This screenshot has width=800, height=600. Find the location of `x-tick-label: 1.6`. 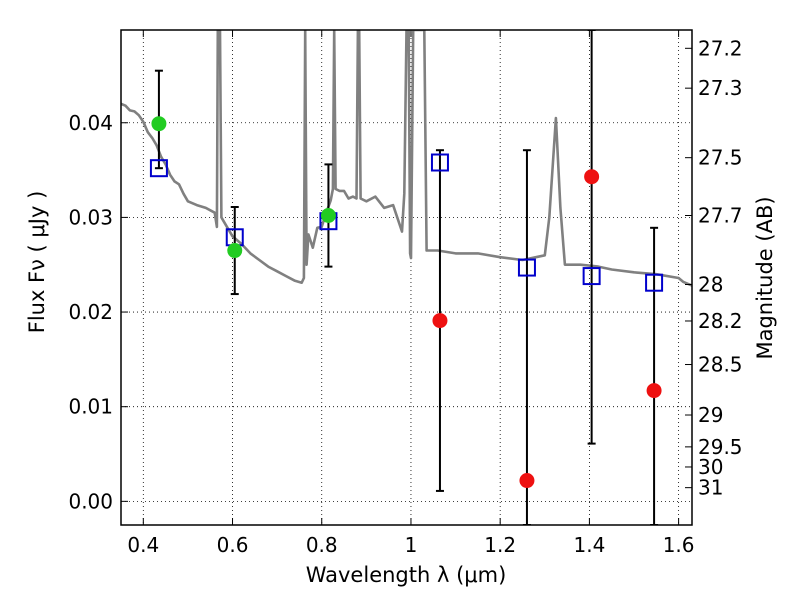

x-tick-label: 1.6 is located at coordinates (679, 545).